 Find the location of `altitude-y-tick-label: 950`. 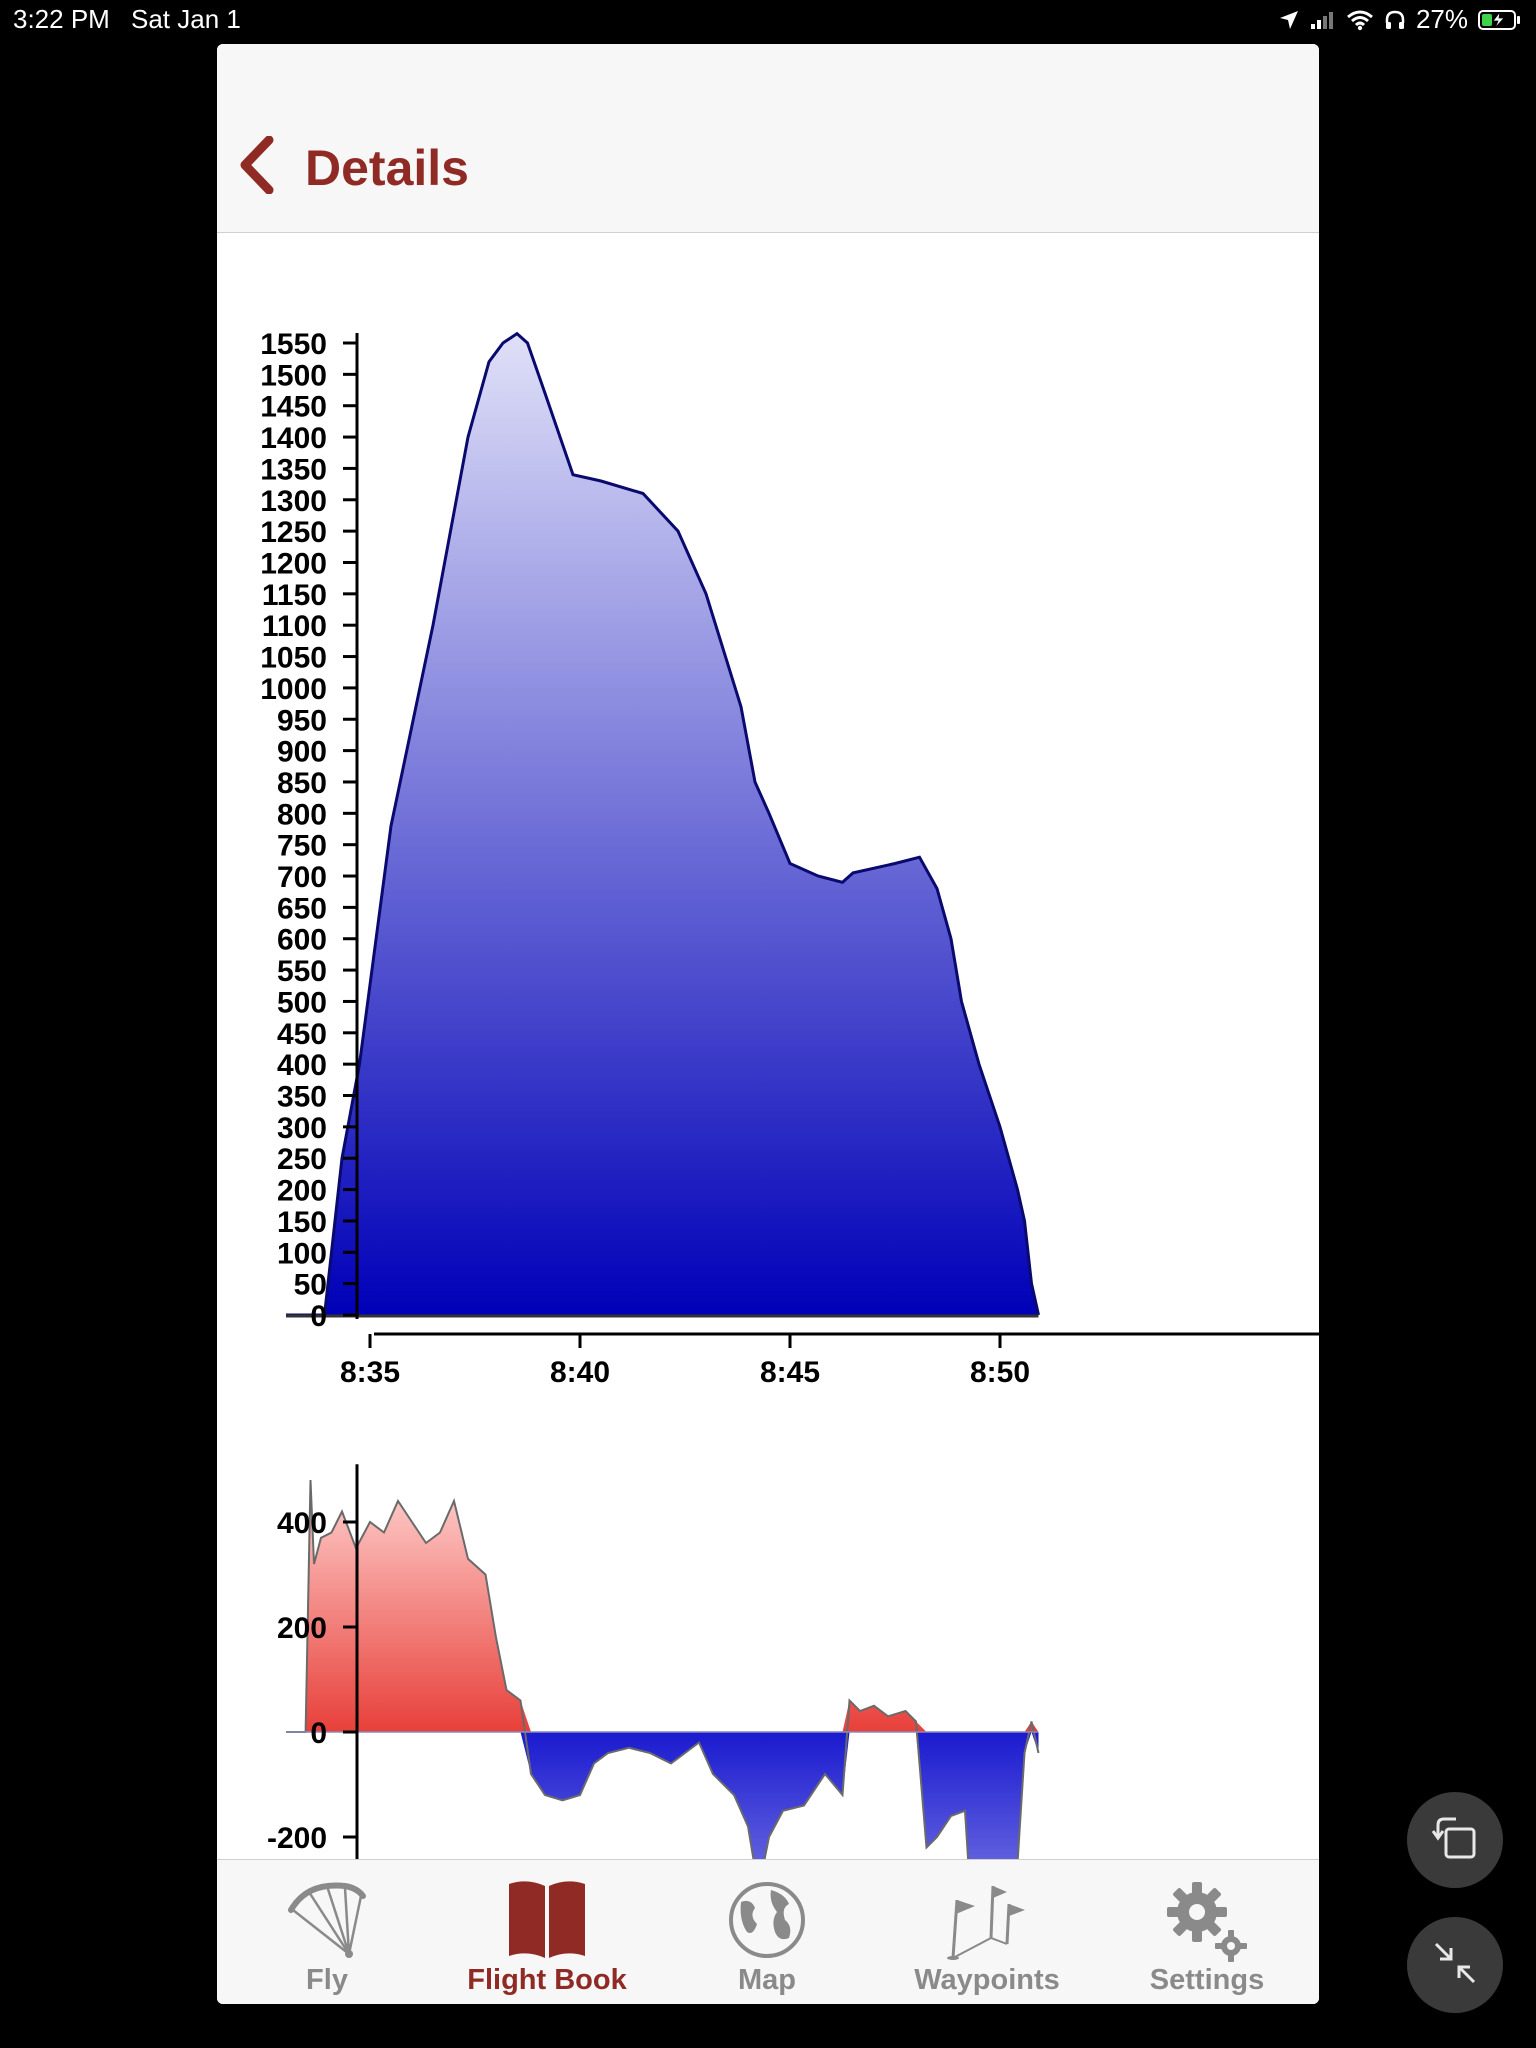

altitude-y-tick-label: 950 is located at coordinates (302, 720).